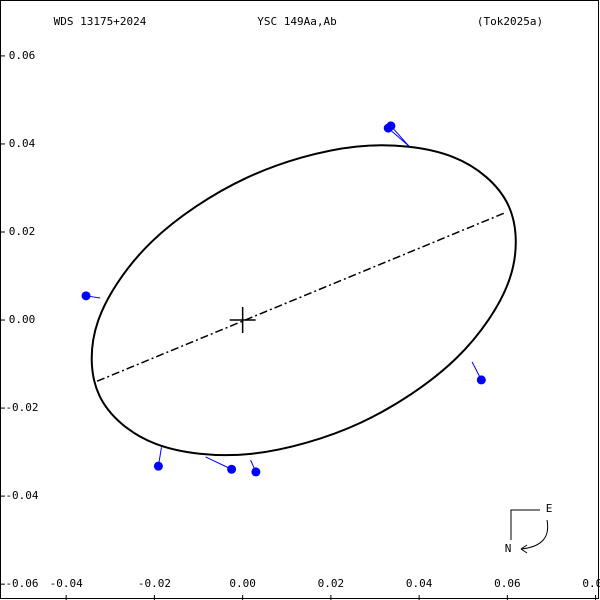 This screenshot has width=600, height=600. I want to click on x-tick-label: 0.04, so click(419, 583).